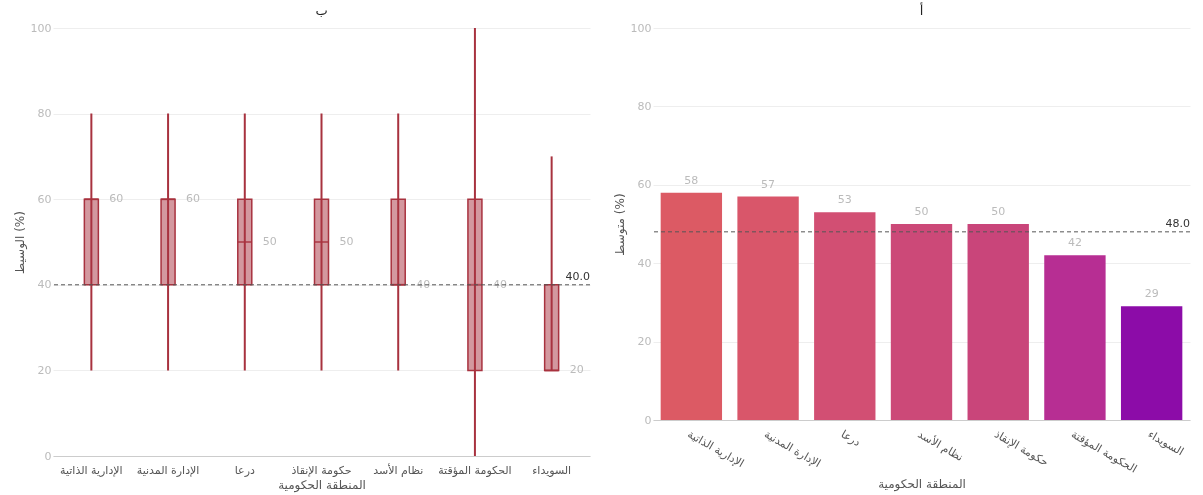 The width and height of the screenshot is (1203, 495). What do you see at coordinates (20, 242) in the screenshot?
I see `y-axis-title: الوسيط (%)` at bounding box center [20, 242].